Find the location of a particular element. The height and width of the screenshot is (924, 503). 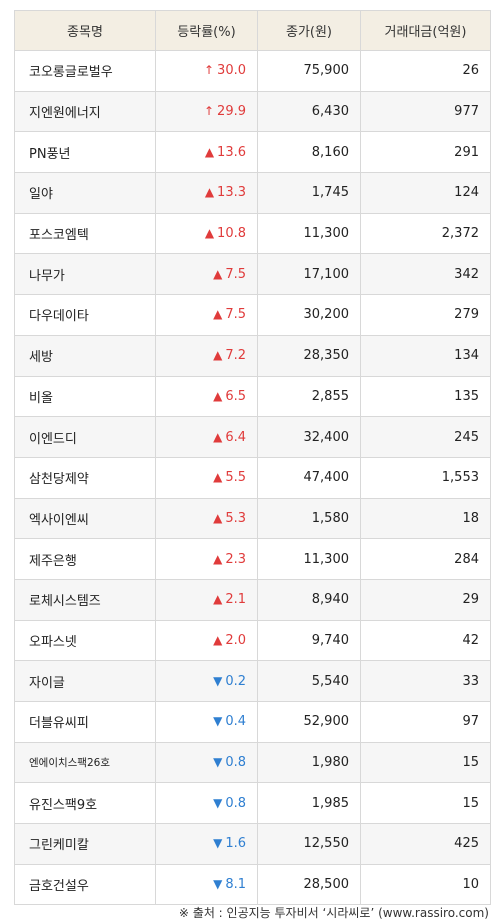

table-row: 금호건설우 ▼ 8.1 28,500 10 is located at coordinates (252, 884).